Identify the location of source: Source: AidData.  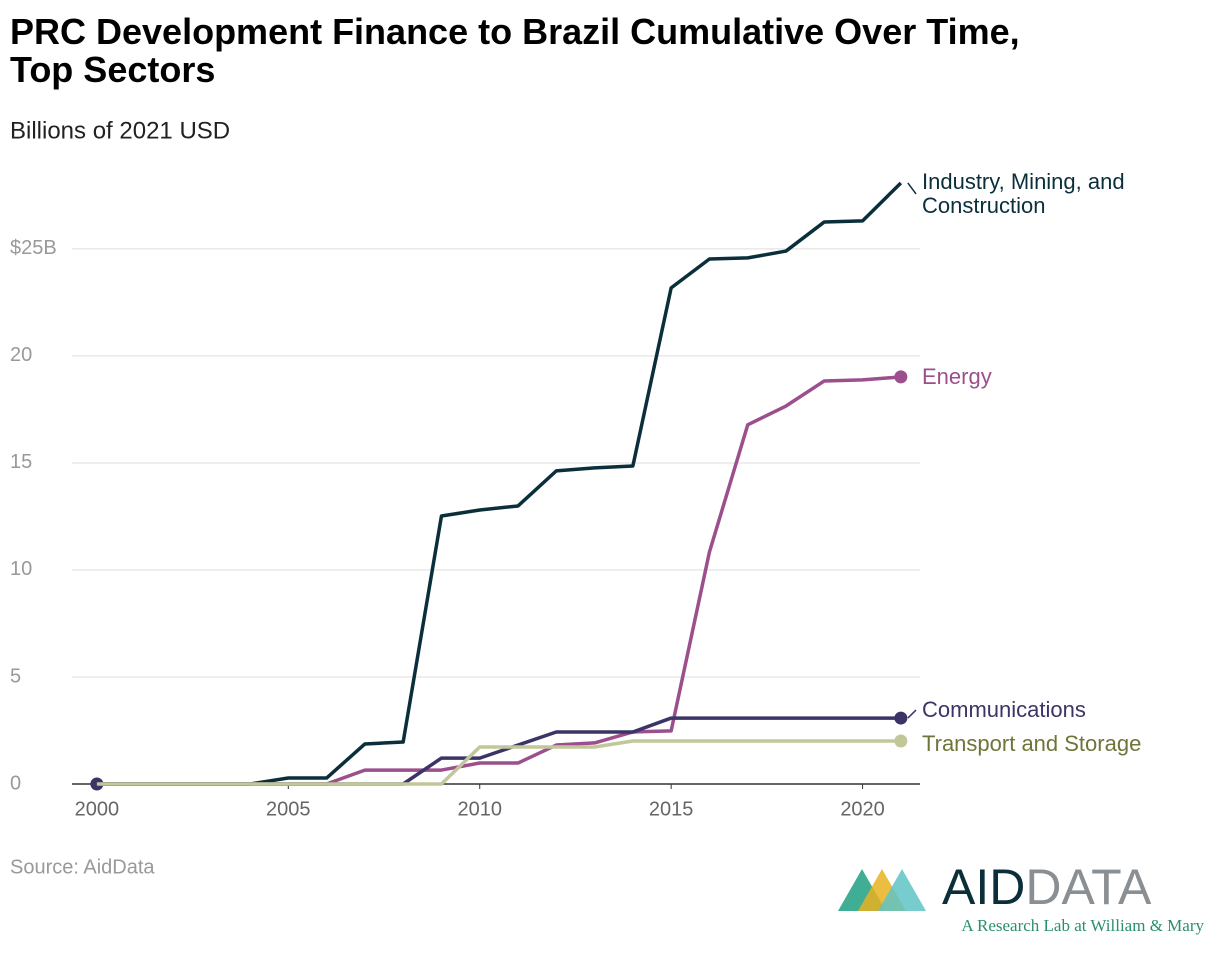
(82, 867).